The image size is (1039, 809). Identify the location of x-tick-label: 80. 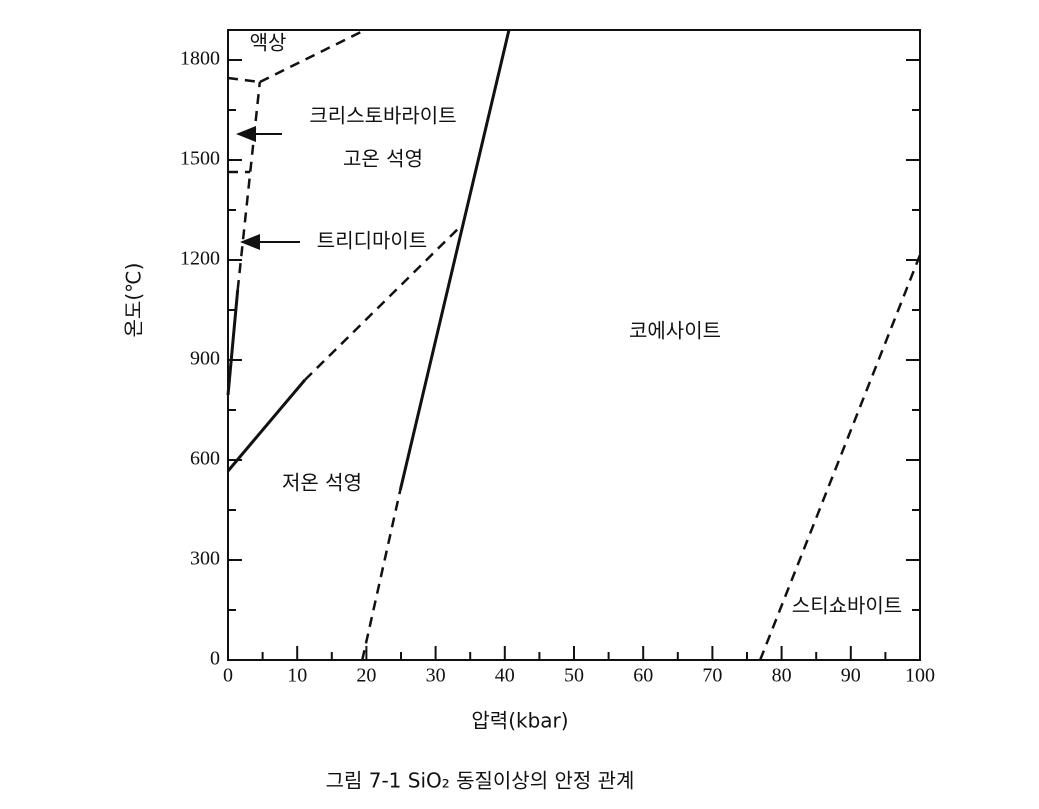
(782, 676).